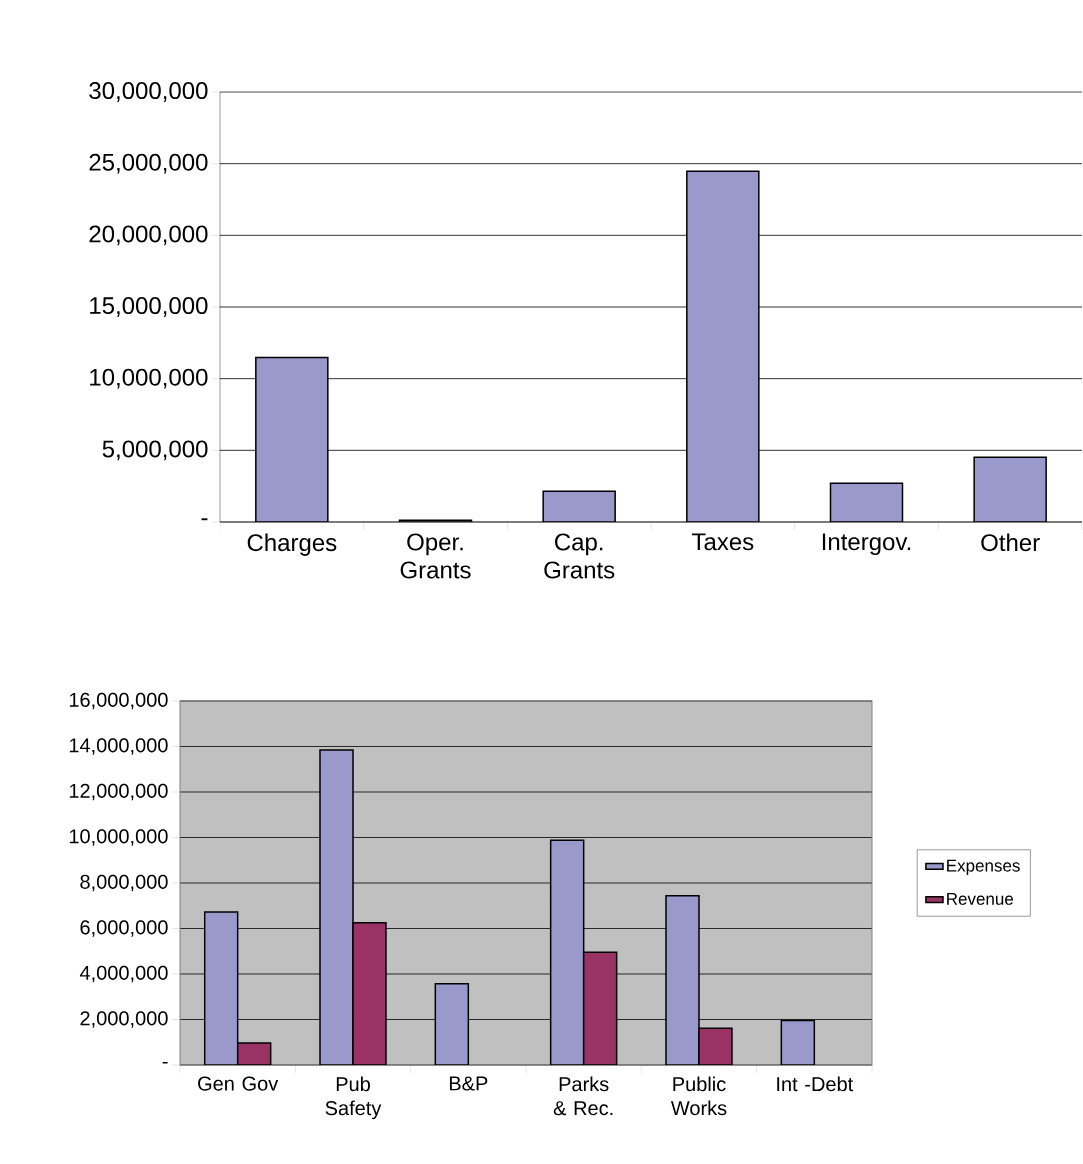  Describe the element at coordinates (698, 1096) in the screenshot. I see `x-tick-label: Public Works` at that location.